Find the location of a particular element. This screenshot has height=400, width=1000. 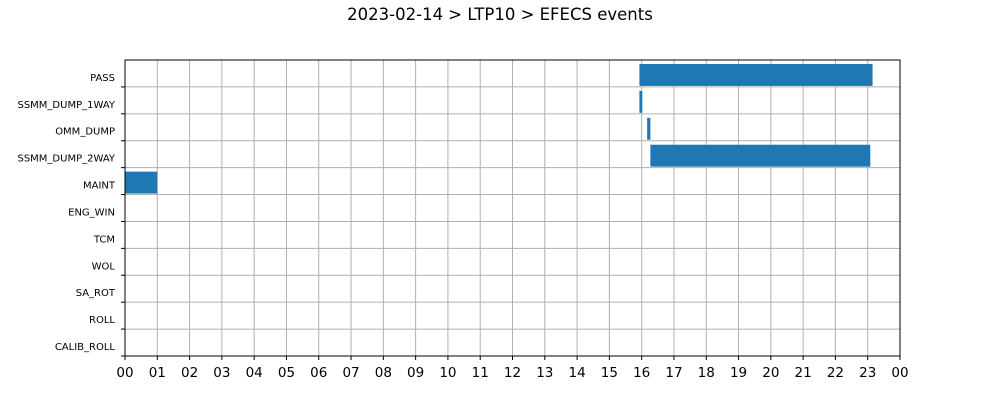

y-tick-label: OMM_DUMP is located at coordinates (85, 132).